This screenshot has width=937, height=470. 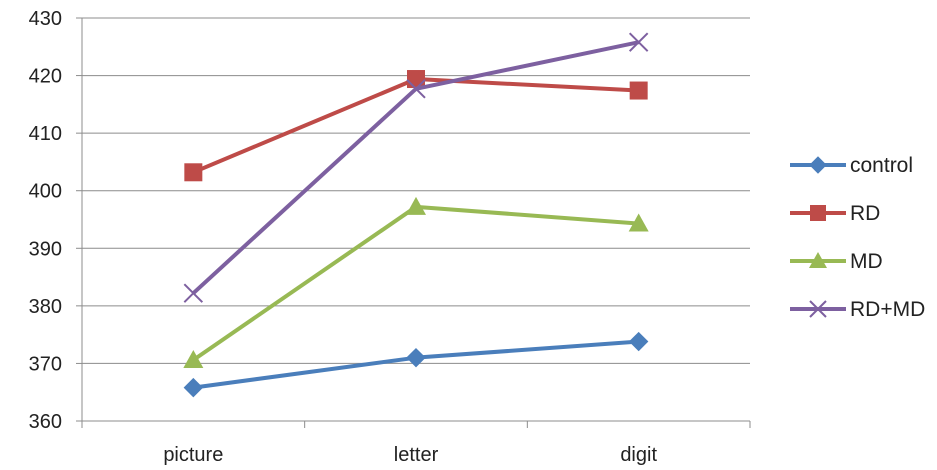 What do you see at coordinates (638, 455) in the screenshot?
I see `x-tick-label: digit` at bounding box center [638, 455].